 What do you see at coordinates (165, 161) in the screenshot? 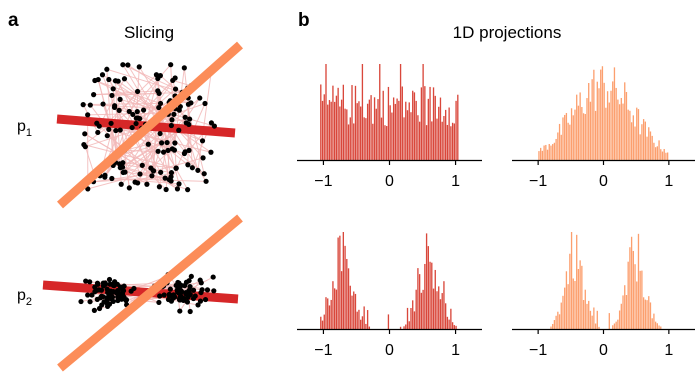
I see `link-line` at bounding box center [165, 161].